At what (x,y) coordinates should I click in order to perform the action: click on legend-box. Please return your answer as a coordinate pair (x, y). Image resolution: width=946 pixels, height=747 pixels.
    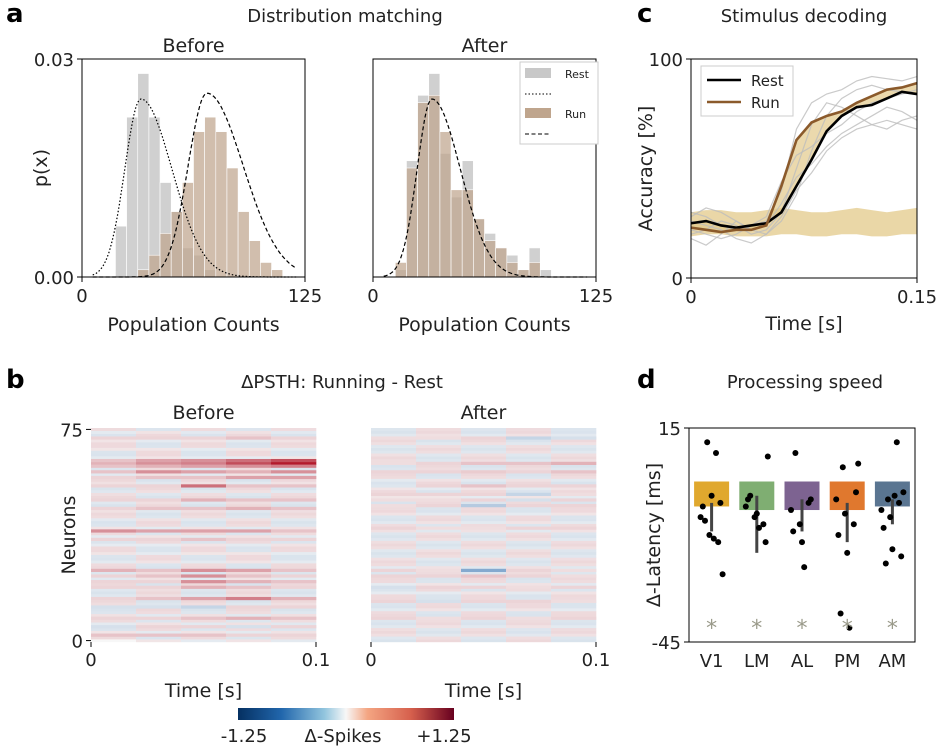
    Looking at the image, I should click on (747, 91).